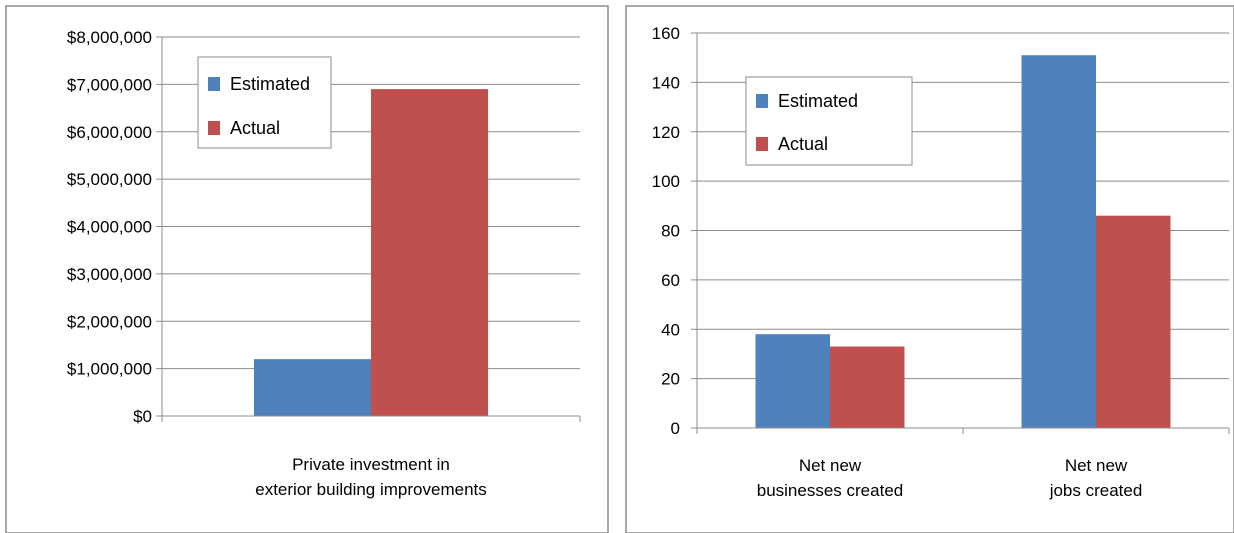 The image size is (1234, 533). I want to click on y-tick-label: $3,000,000, so click(109, 274).